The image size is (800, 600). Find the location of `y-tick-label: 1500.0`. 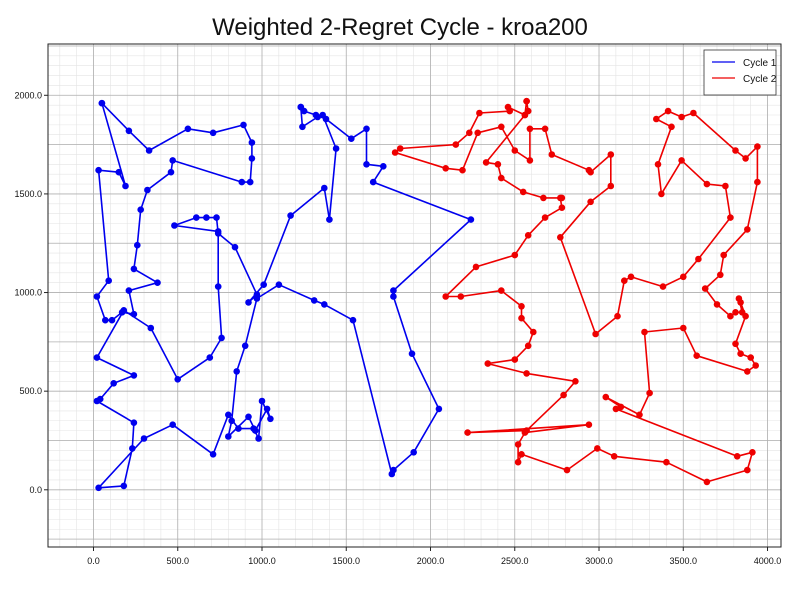

y-tick-label: 1500.0 is located at coordinates (28, 194).